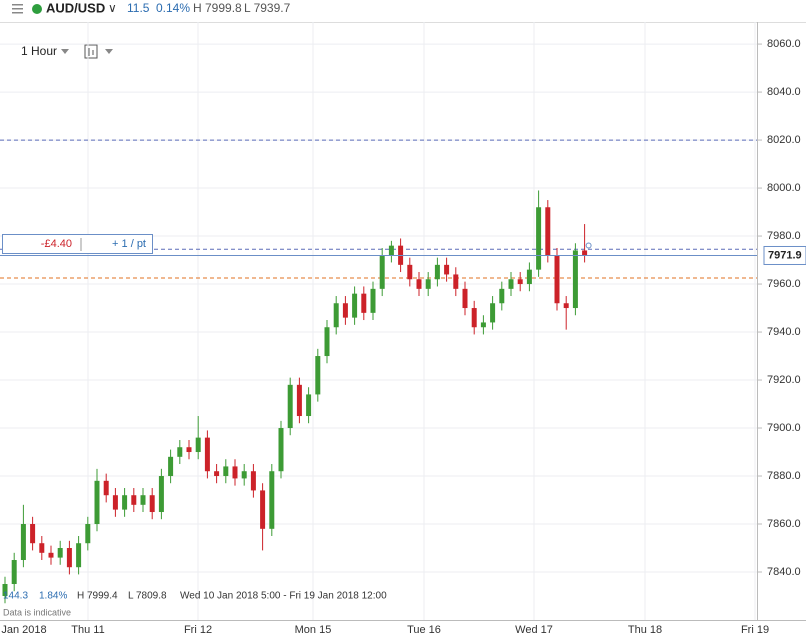 This screenshot has height=643, width=806. What do you see at coordinates (97, 596) in the screenshot?
I see `footer-high: H 7999.4` at bounding box center [97, 596].